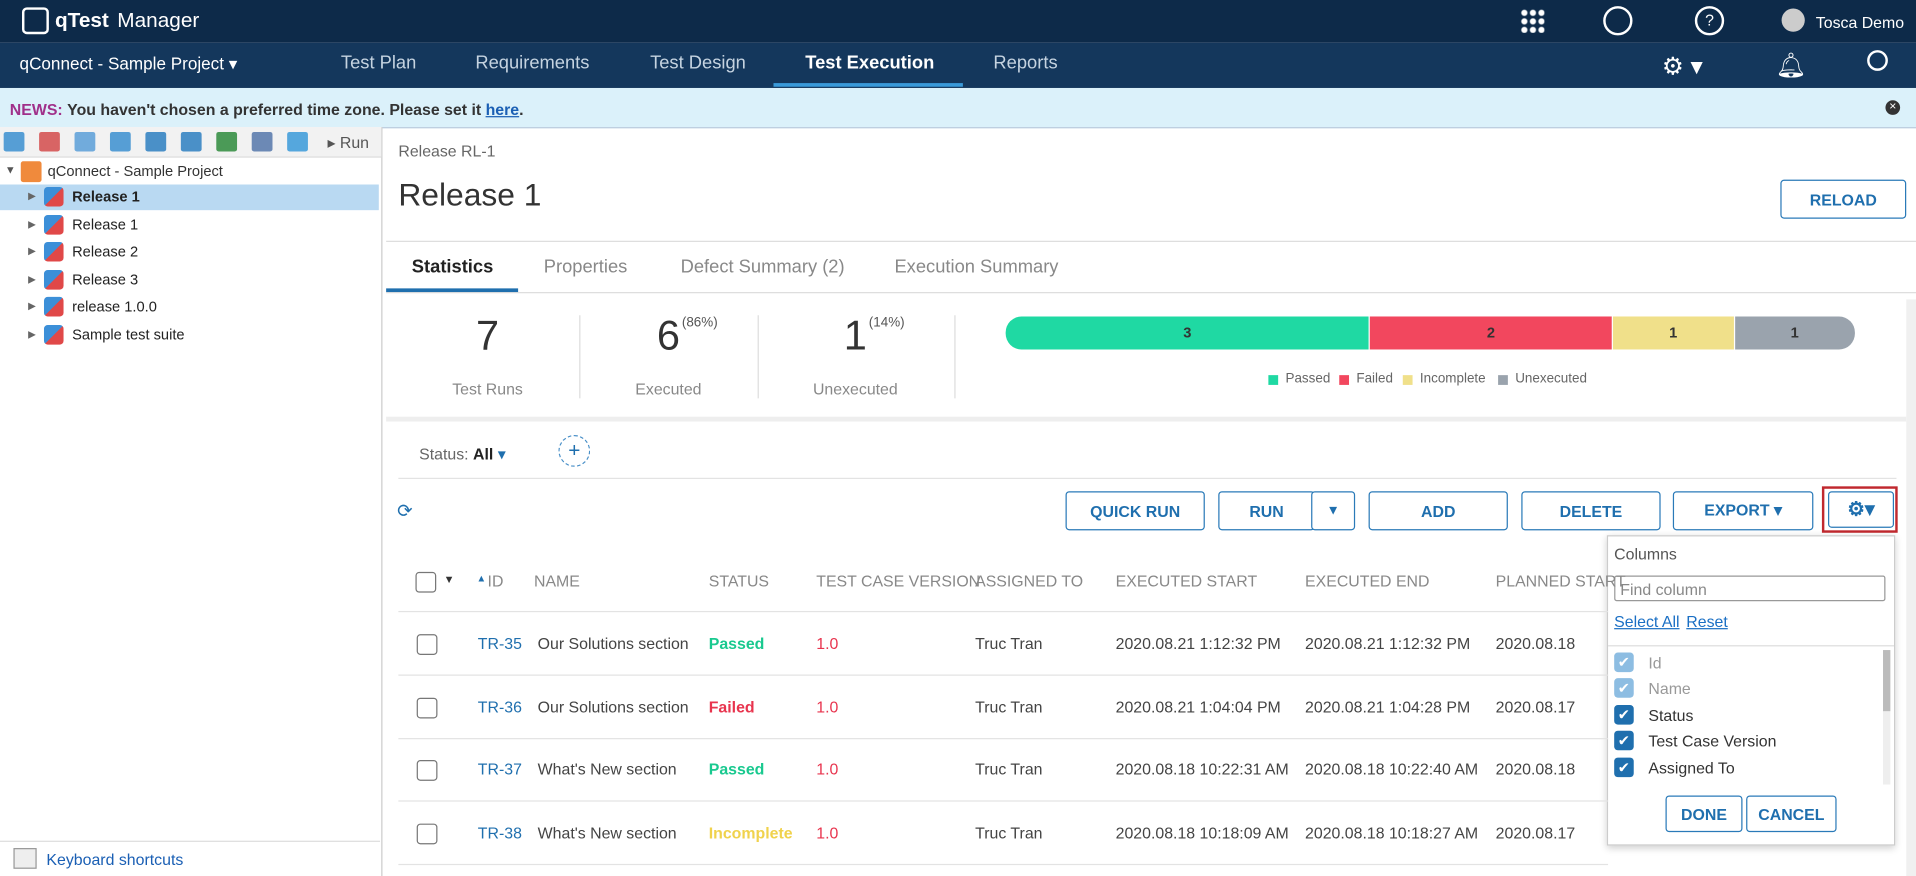 The width and height of the screenshot is (1916, 876). Describe the element at coordinates (869, 63) in the screenshot. I see `nav-tab: Test Execution` at that location.